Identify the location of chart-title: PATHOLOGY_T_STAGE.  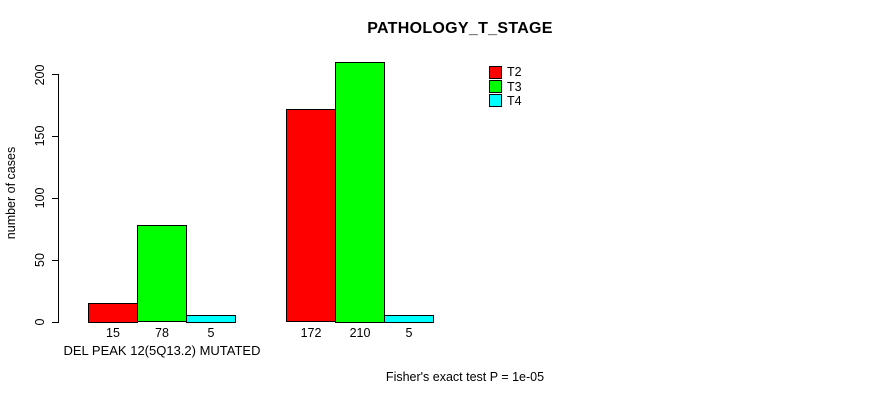
(460, 28).